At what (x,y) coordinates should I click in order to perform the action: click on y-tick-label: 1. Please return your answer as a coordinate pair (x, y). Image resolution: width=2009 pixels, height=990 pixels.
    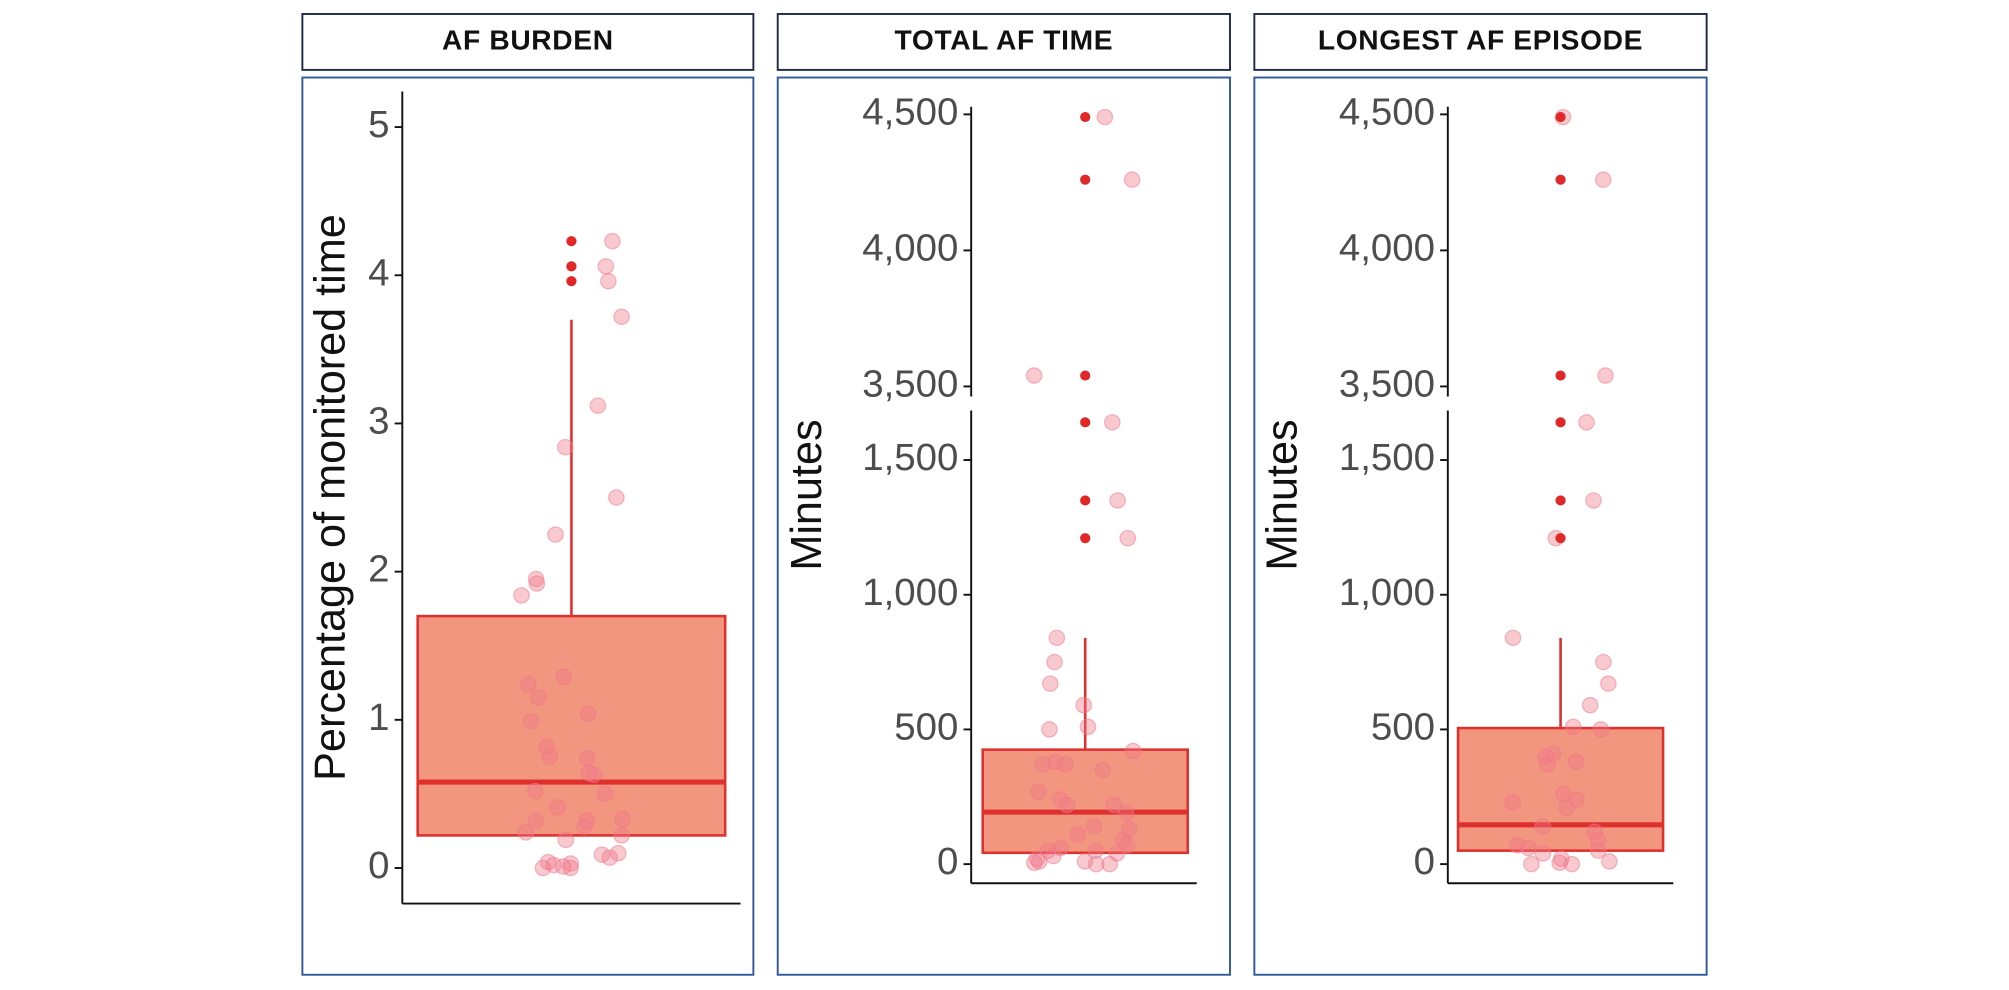
    Looking at the image, I should click on (378, 717).